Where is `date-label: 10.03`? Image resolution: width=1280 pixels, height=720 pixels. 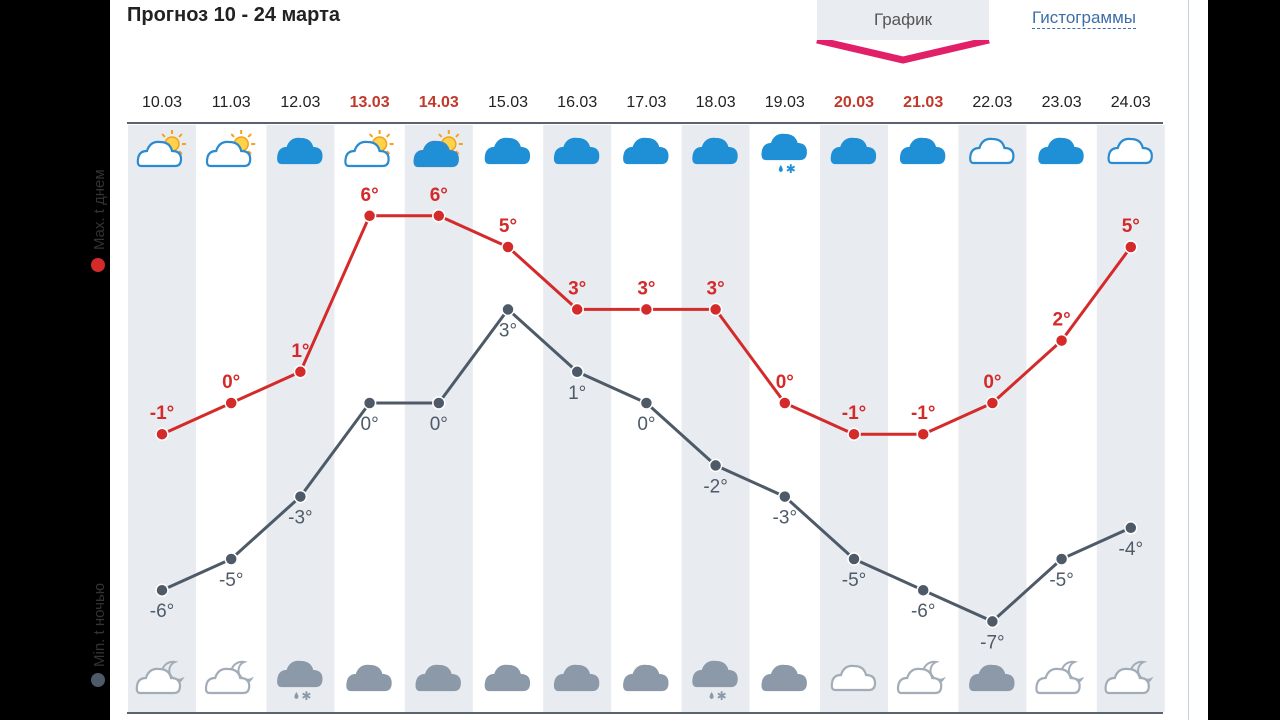
date-label: 10.03 is located at coordinates (162, 102).